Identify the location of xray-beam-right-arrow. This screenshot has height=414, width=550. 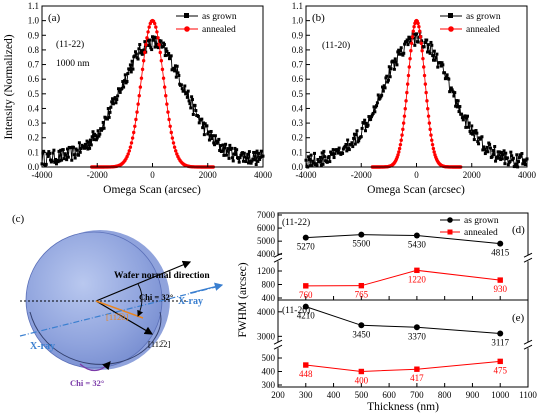
(206, 288).